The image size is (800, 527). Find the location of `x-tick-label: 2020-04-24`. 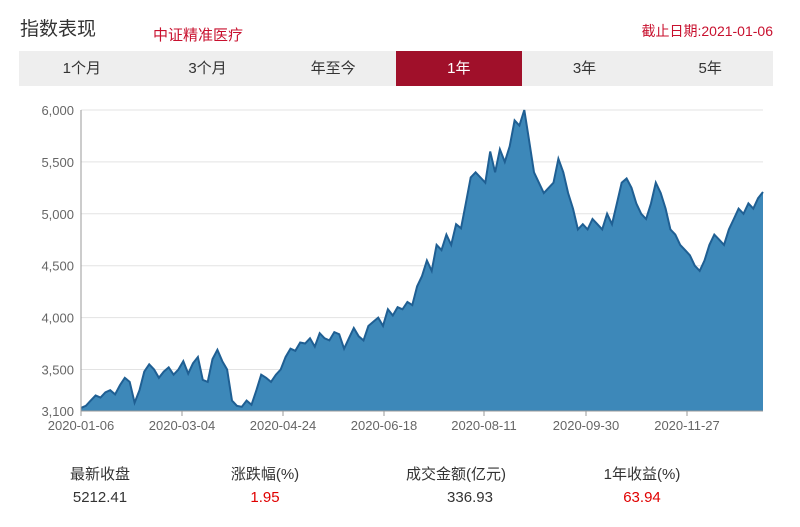

x-tick-label: 2020-04-24 is located at coordinates (283, 425).